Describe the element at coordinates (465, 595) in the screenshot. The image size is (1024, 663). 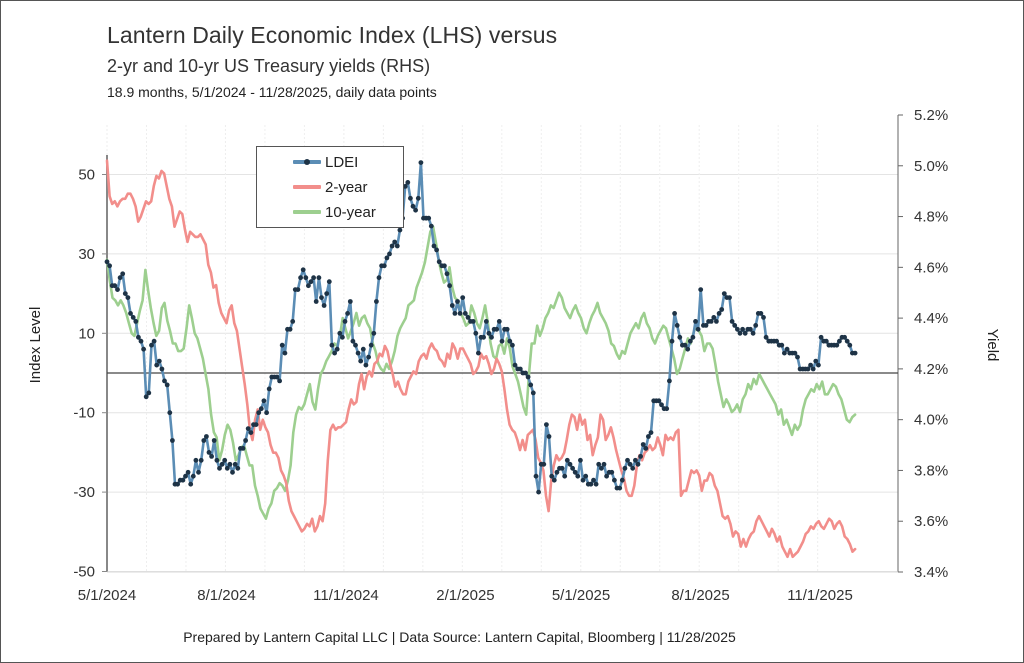
I see `x-tick-label: 2/1/2025` at that location.